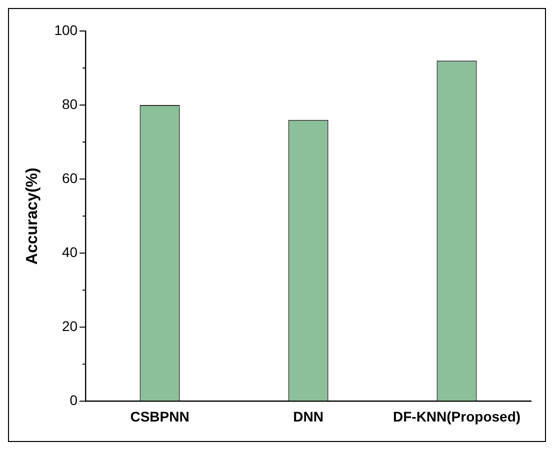 The width and height of the screenshot is (554, 452). What do you see at coordinates (70, 326) in the screenshot?
I see `y-tick-label: 20` at bounding box center [70, 326].